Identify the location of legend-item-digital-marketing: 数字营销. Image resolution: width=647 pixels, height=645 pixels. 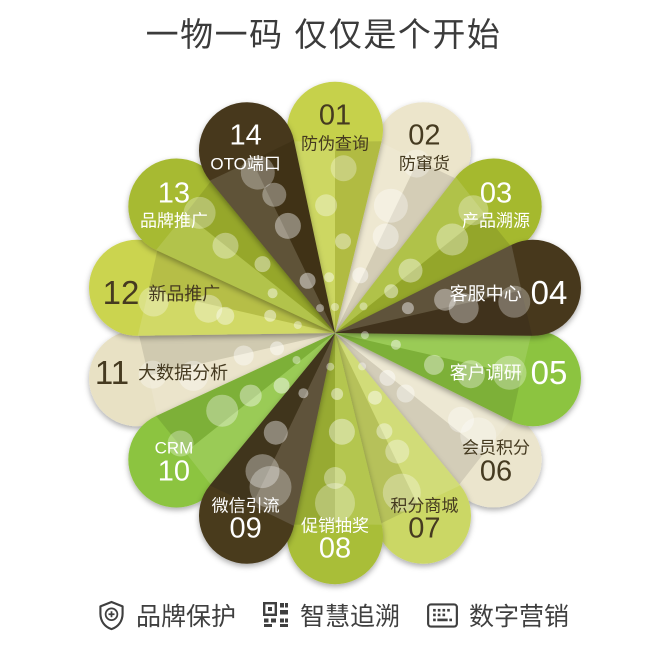
(498, 615).